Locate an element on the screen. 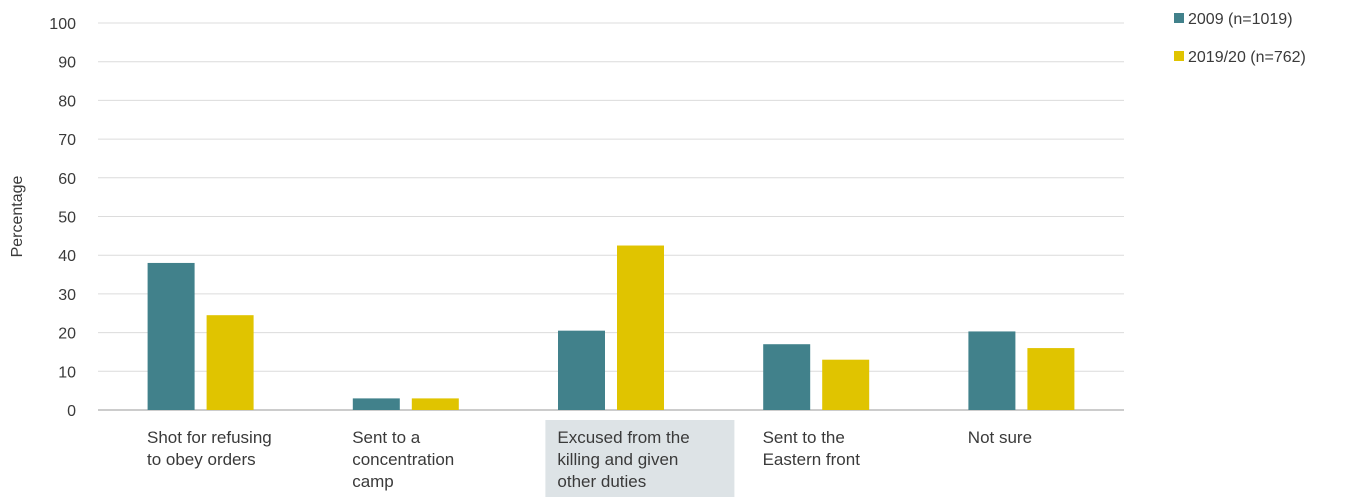 The width and height of the screenshot is (1346, 497). legend: 2009 (n=1019) 2019/20 (n=762) is located at coordinates (1240, 38).